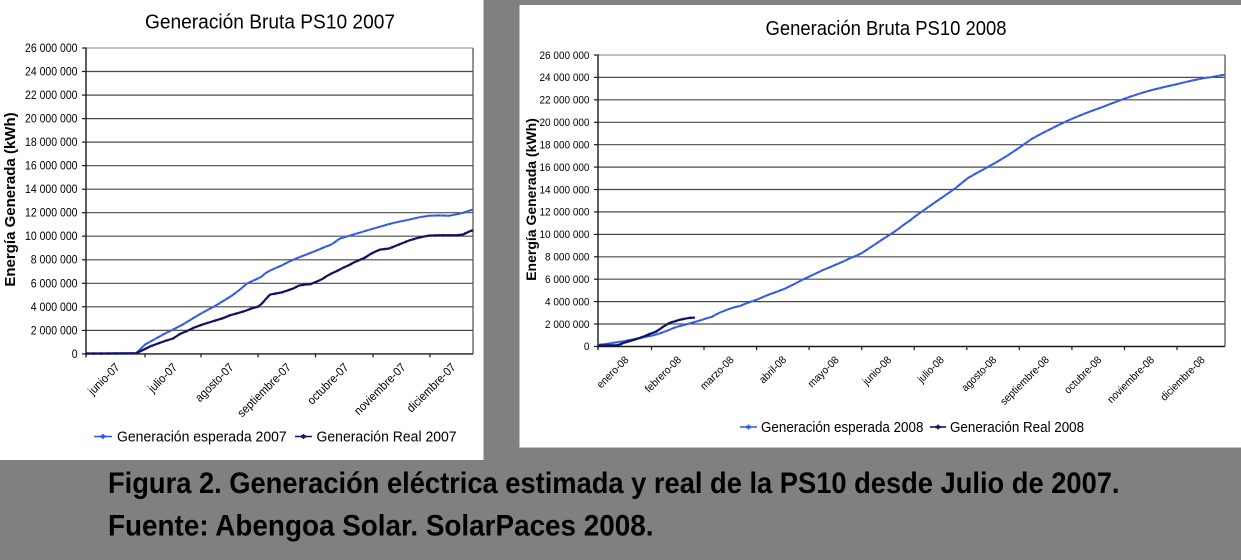 This screenshot has width=1241, height=560. I want to click on svg-text:Fuente: Abengoa Solar. SolarPa: Fuente: Abengoa Solar. SolarPaces 2008., so click(381, 526).